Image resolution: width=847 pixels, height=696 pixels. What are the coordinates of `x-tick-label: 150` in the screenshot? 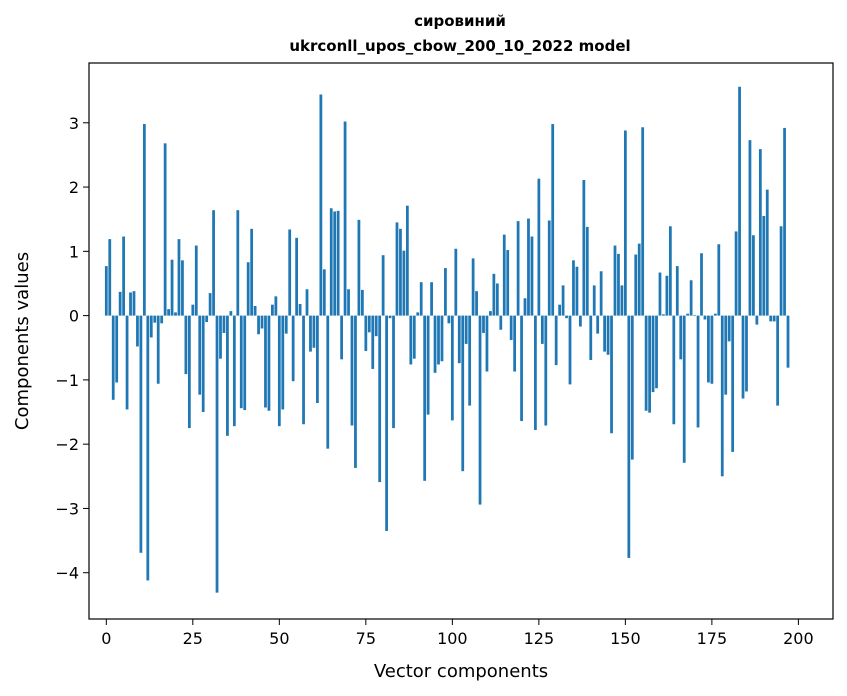 It's located at (625, 638).